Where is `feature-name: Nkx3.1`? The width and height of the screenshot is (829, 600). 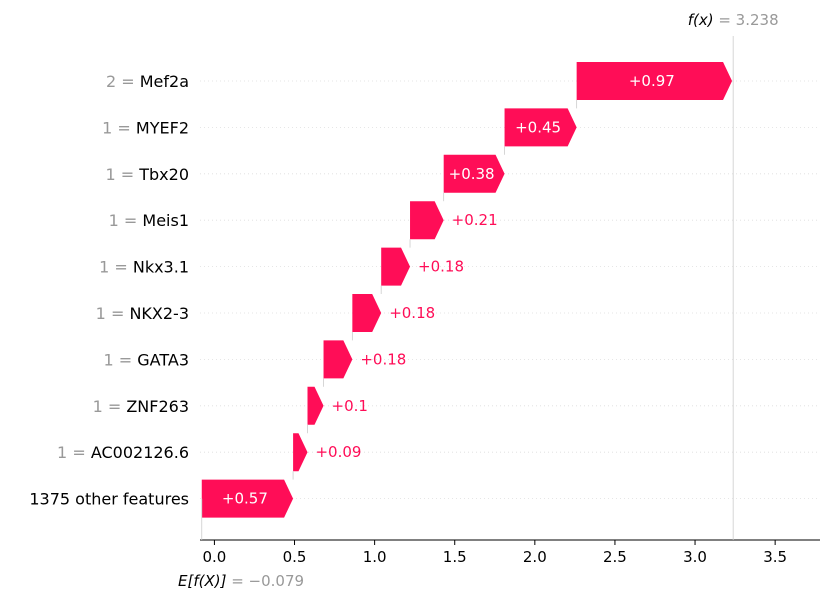 feature-name: Nkx3.1 is located at coordinates (161, 267).